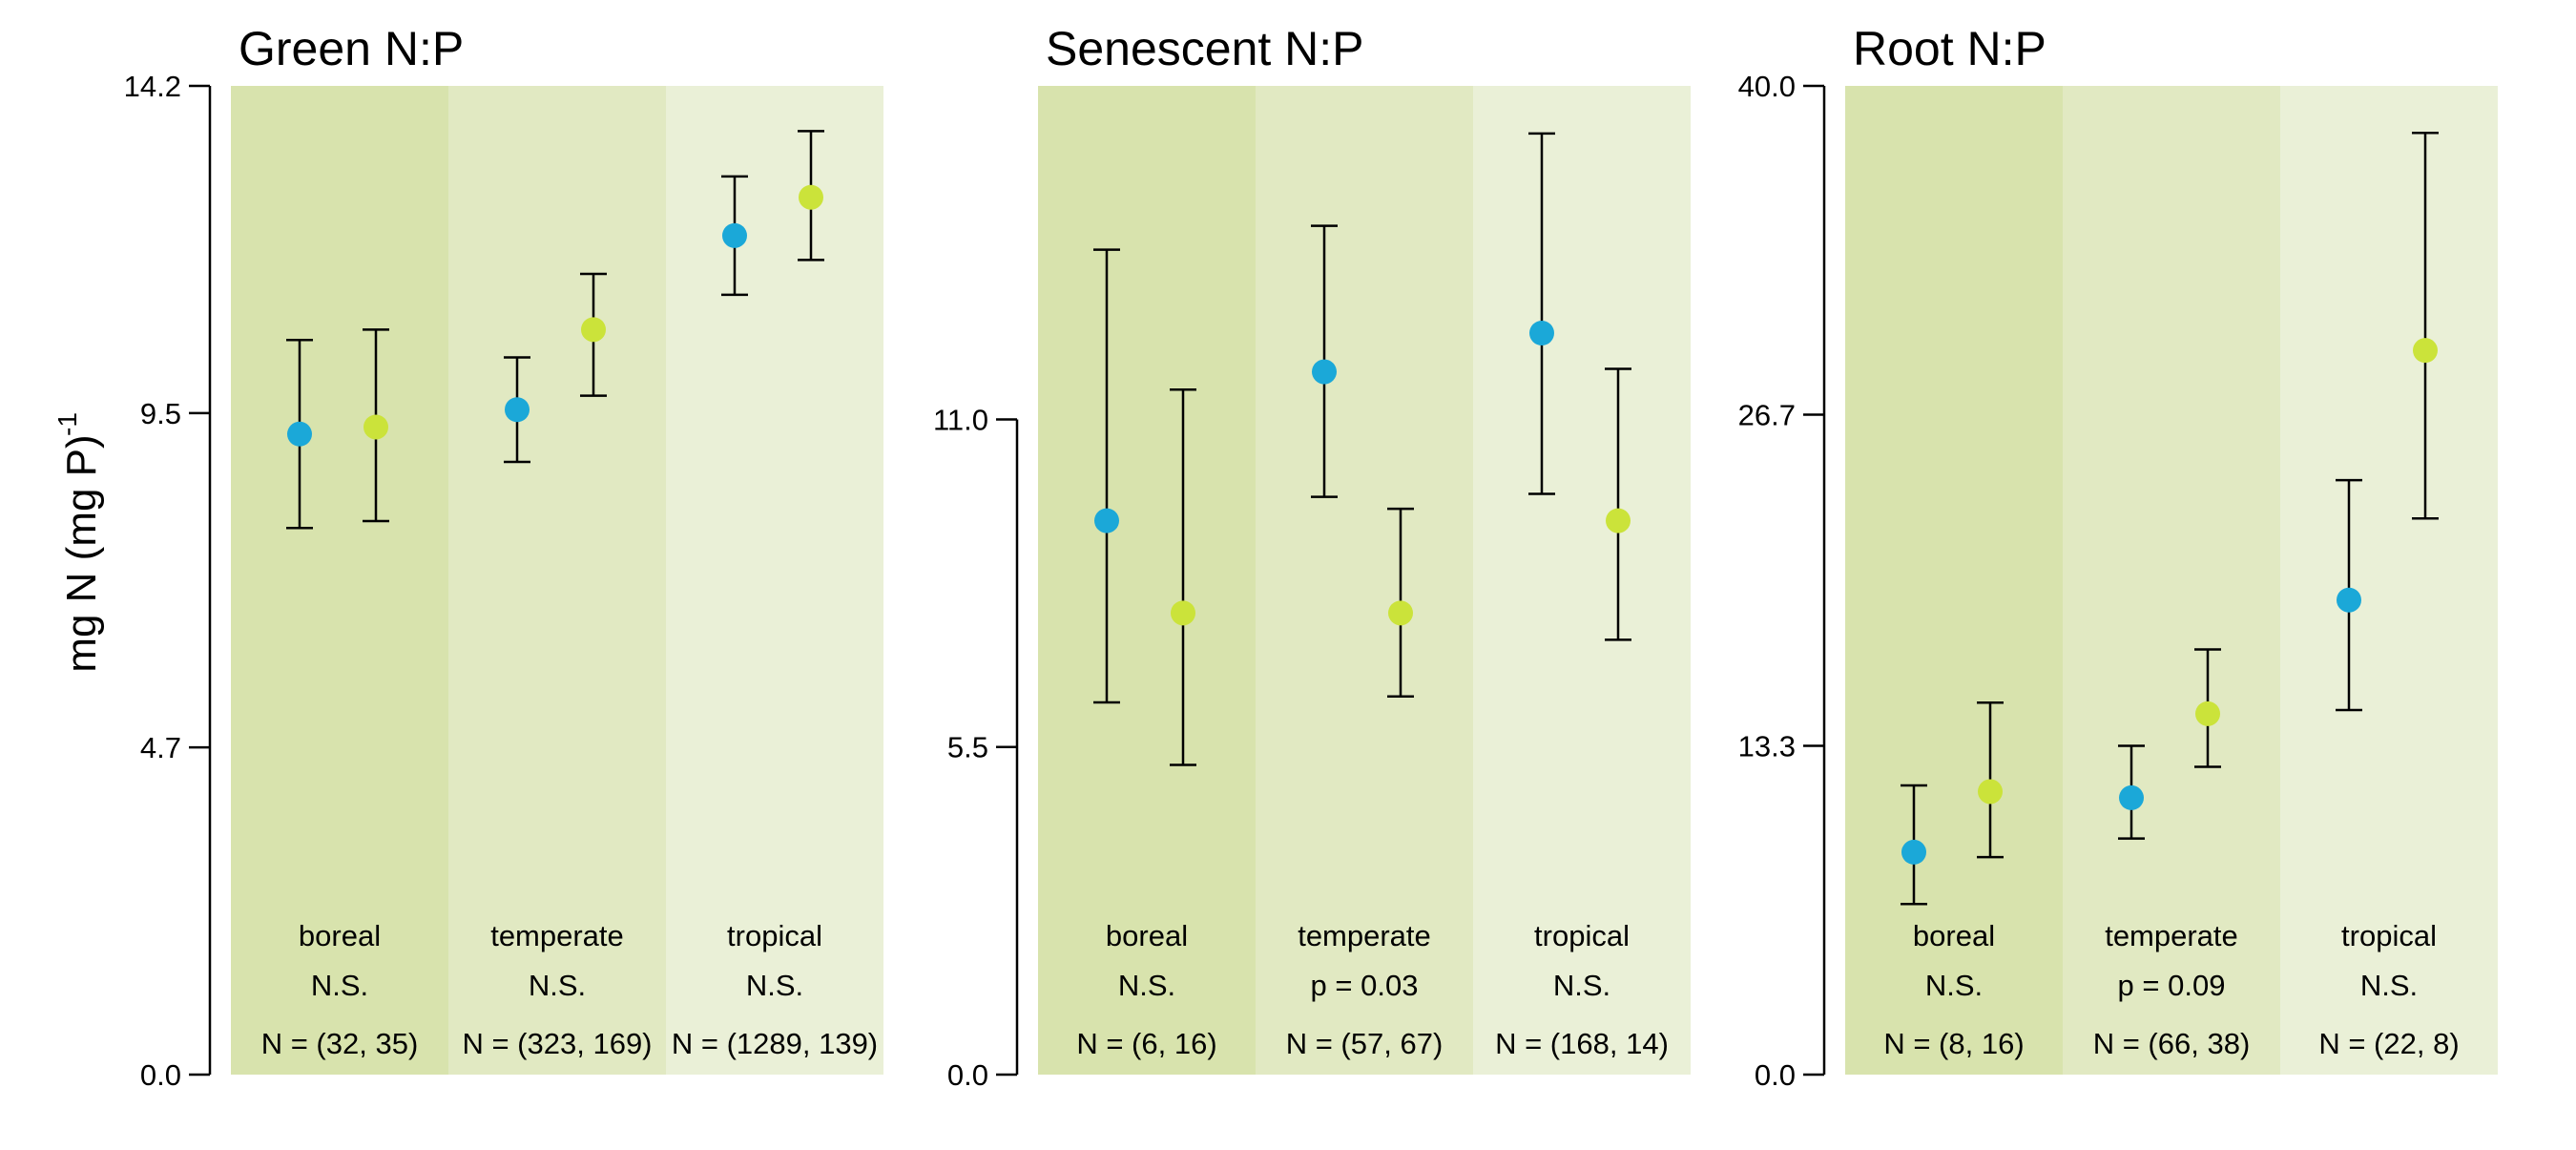  What do you see at coordinates (1767, 414) in the screenshot?
I see `y-tick-label: 26.7` at bounding box center [1767, 414].